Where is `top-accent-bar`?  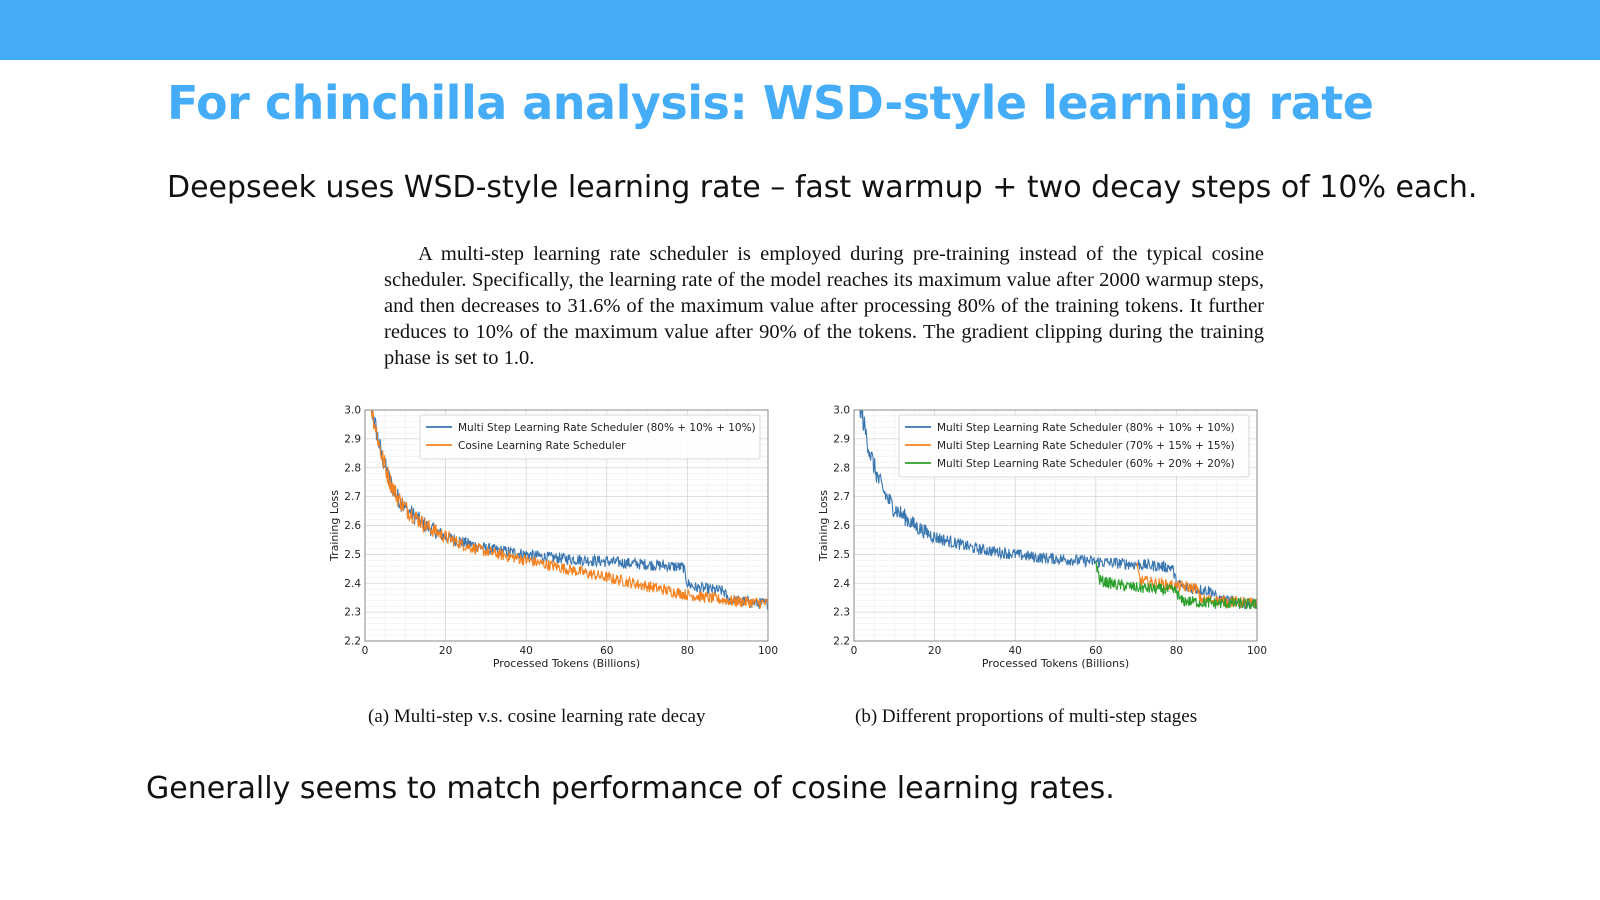 top-accent-bar is located at coordinates (800, 30).